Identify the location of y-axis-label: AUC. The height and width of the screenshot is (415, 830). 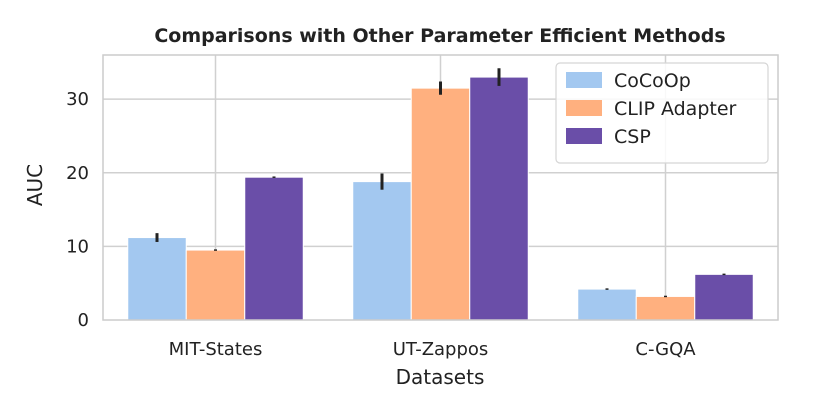
(35, 185).